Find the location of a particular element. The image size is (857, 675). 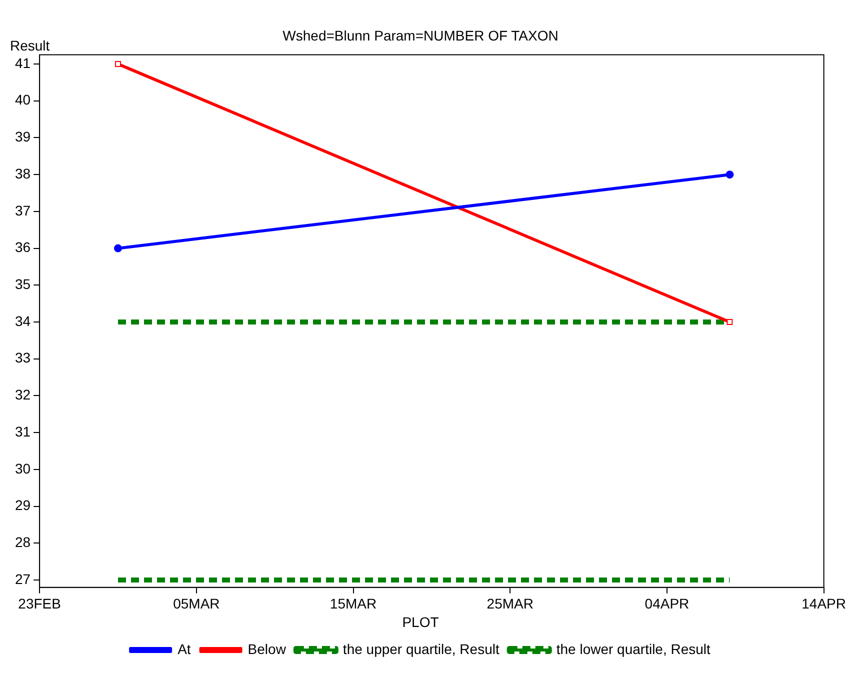

y-tick-label: 32 is located at coordinates (22, 394).